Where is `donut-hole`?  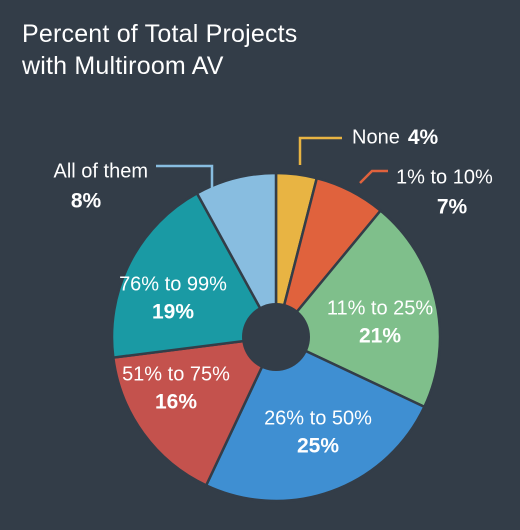 donut-hole is located at coordinates (276, 337).